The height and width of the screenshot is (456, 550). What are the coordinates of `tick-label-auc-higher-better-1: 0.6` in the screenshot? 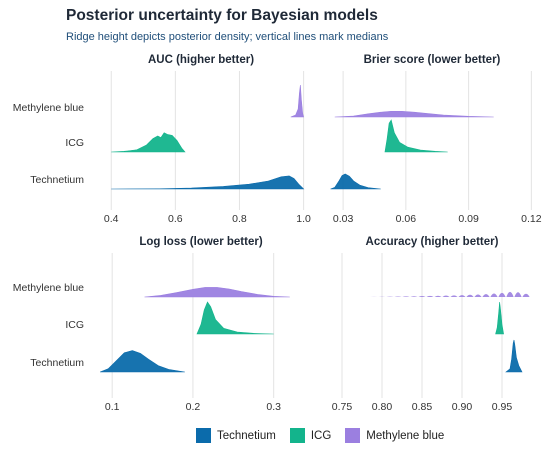 It's located at (175, 219).